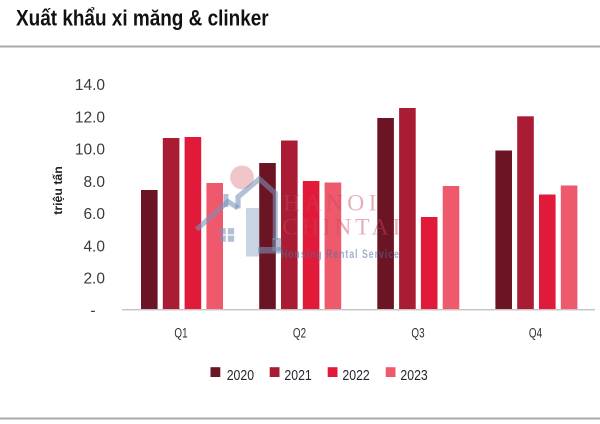  What do you see at coordinates (414, 375) in the screenshot?
I see `svg-text: 2023` at bounding box center [414, 375].